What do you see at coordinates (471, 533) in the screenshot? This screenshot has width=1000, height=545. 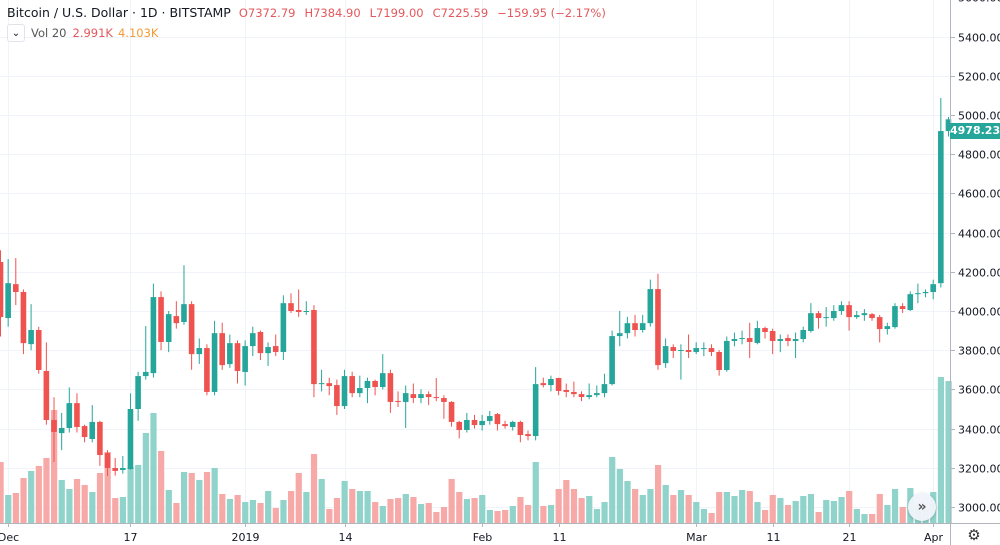 I see `time-axis: Dec 17 2019 14 Feb 11 Mar 11 21 Apr` at bounding box center [471, 533].